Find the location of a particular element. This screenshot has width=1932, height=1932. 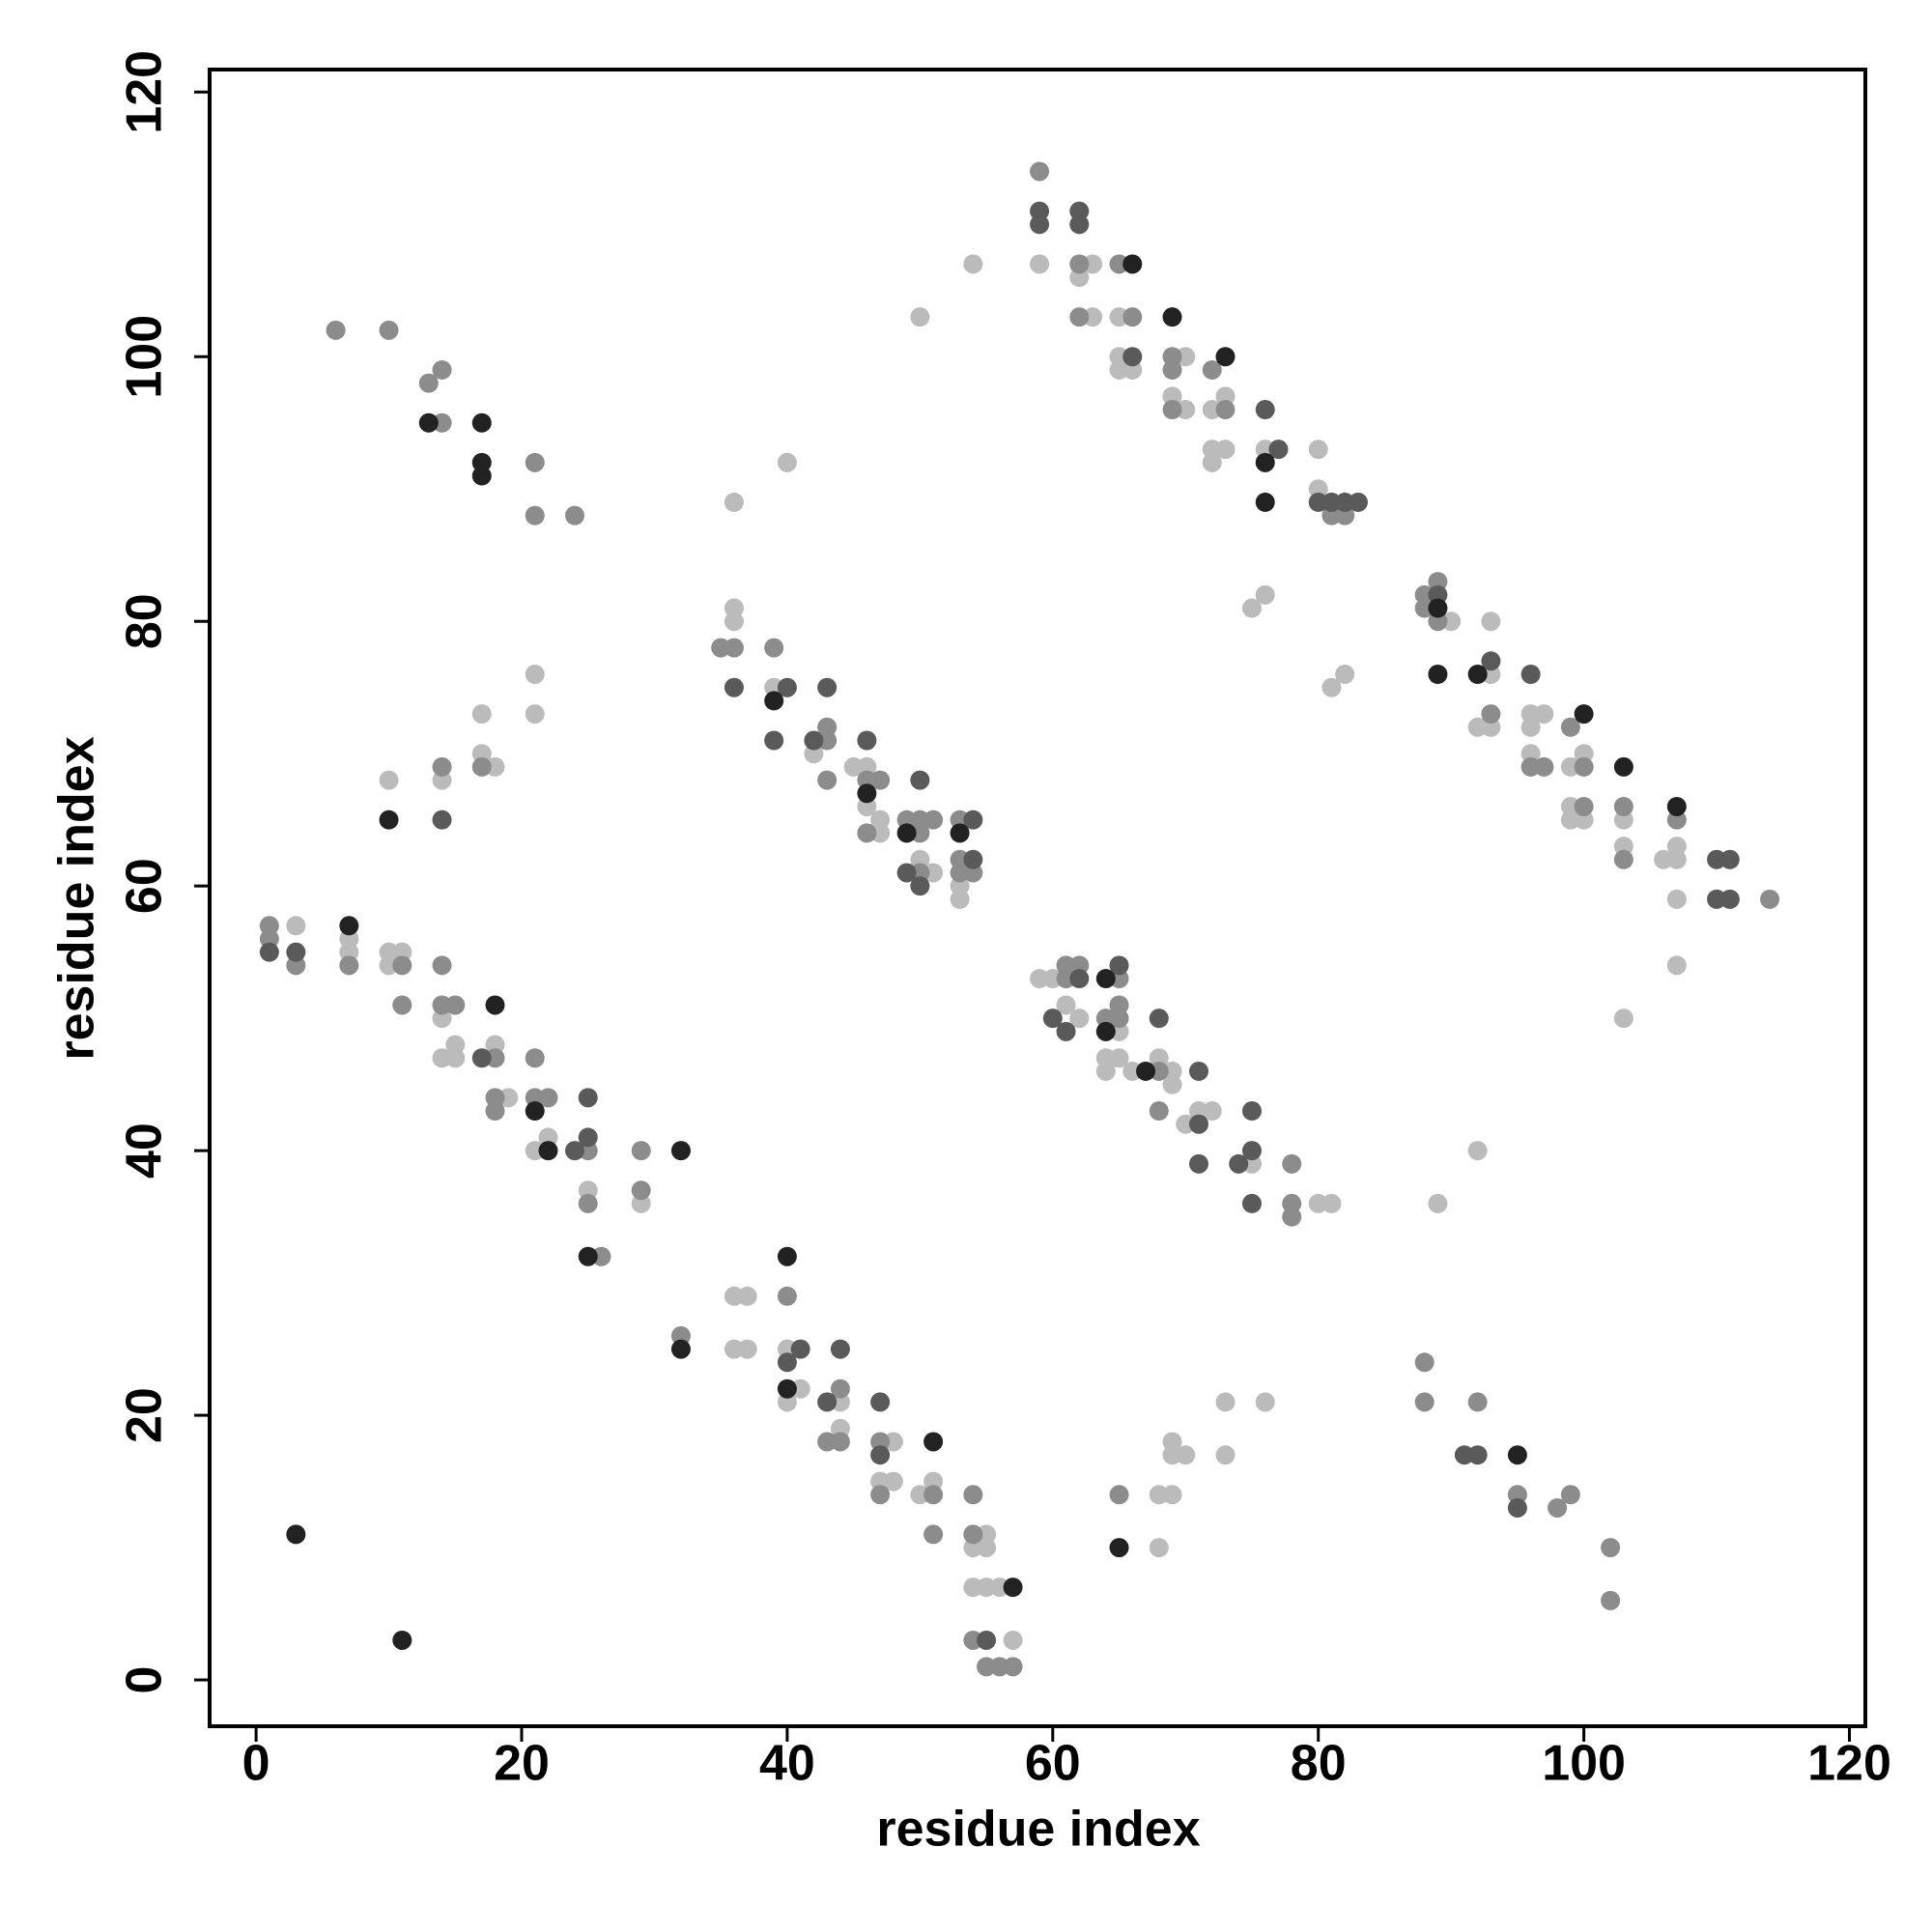

y-tick-label: 80 is located at coordinates (145, 621).